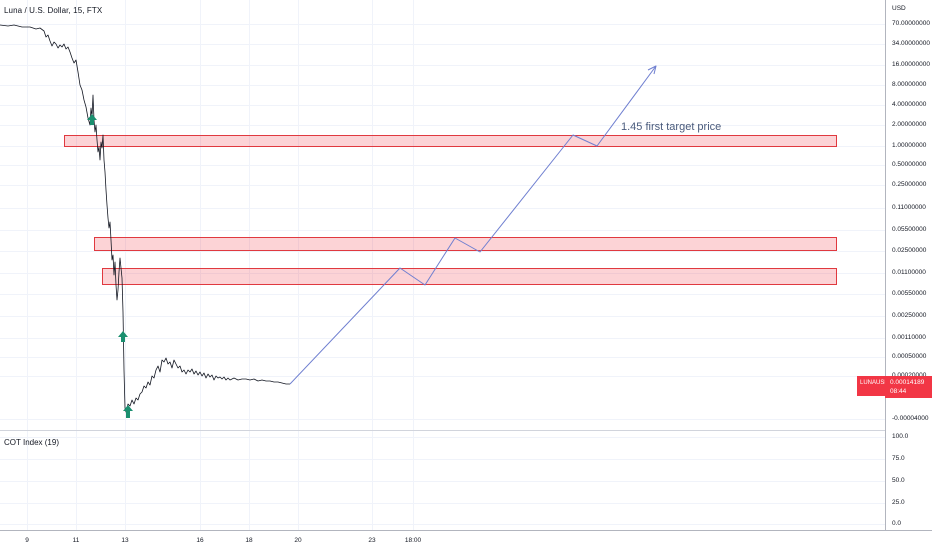 The image size is (932, 551). I want to click on time-axis-label: 11, so click(76, 540).